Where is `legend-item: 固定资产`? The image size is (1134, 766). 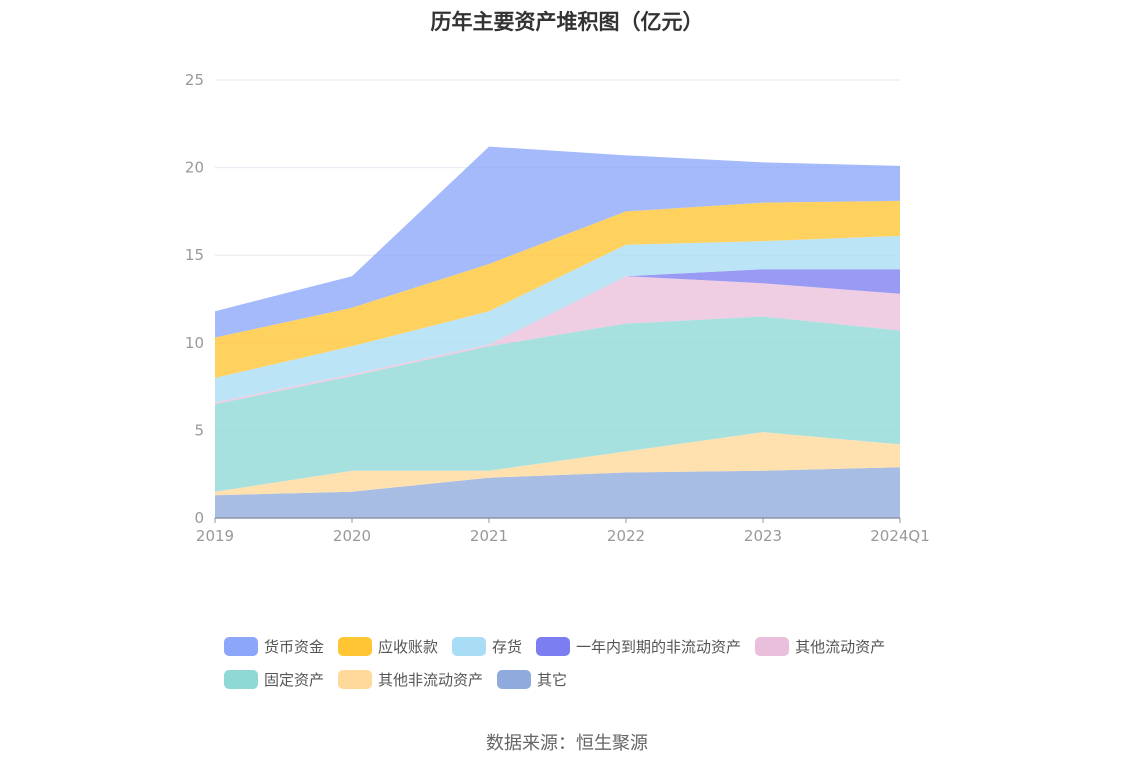 legend-item: 固定资产 is located at coordinates (274, 679).